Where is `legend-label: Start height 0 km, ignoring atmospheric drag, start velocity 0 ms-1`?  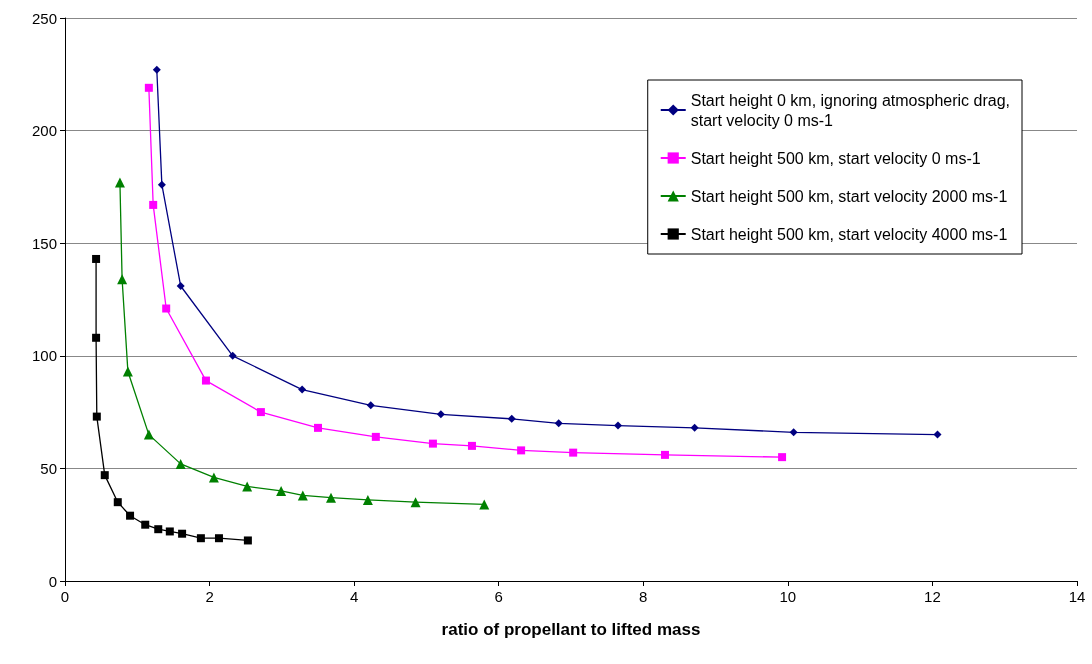
legend-label: Start height 0 km, ignoring atmospheric drag, start velocity 0 ms-1 is located at coordinates (850, 110).